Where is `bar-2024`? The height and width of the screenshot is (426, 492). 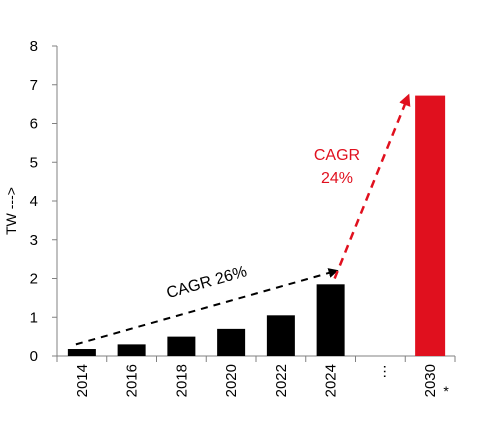
bar-2024 is located at coordinates (330, 320).